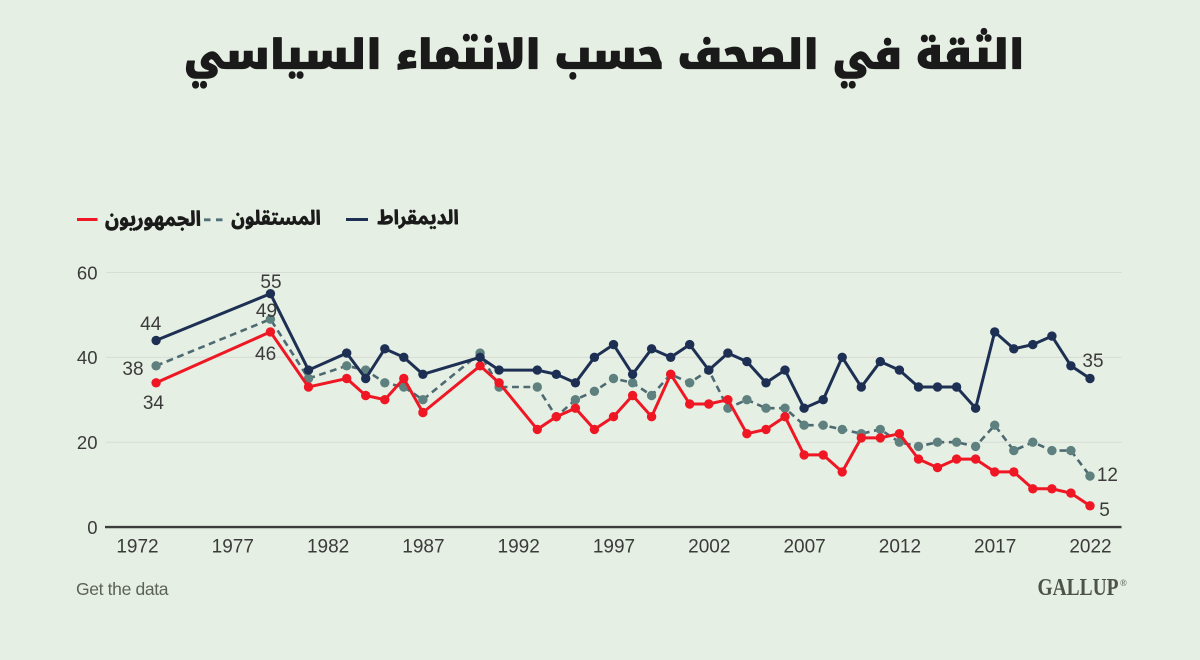  What do you see at coordinates (900, 547) in the screenshot?
I see `svg-text: 2012` at bounding box center [900, 547].